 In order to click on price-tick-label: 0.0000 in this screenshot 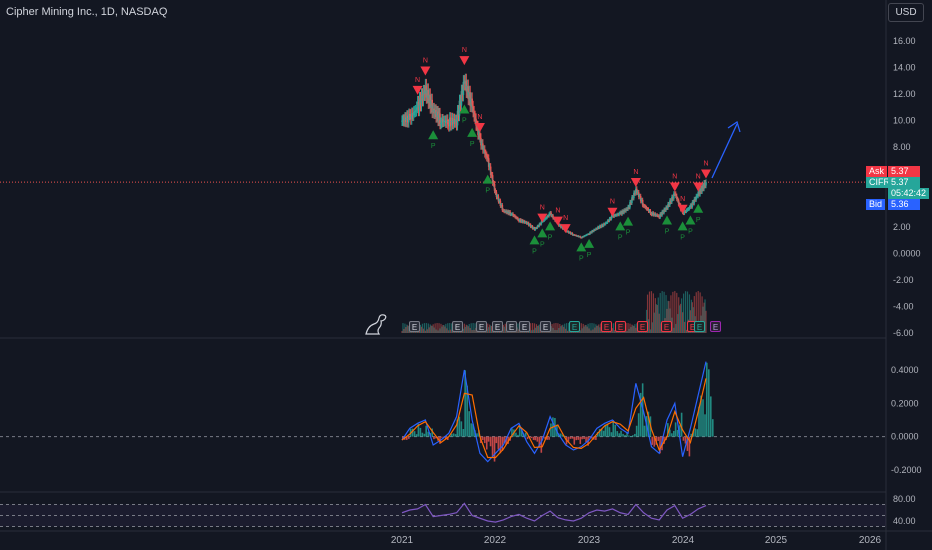, I will do `click(907, 253)`.